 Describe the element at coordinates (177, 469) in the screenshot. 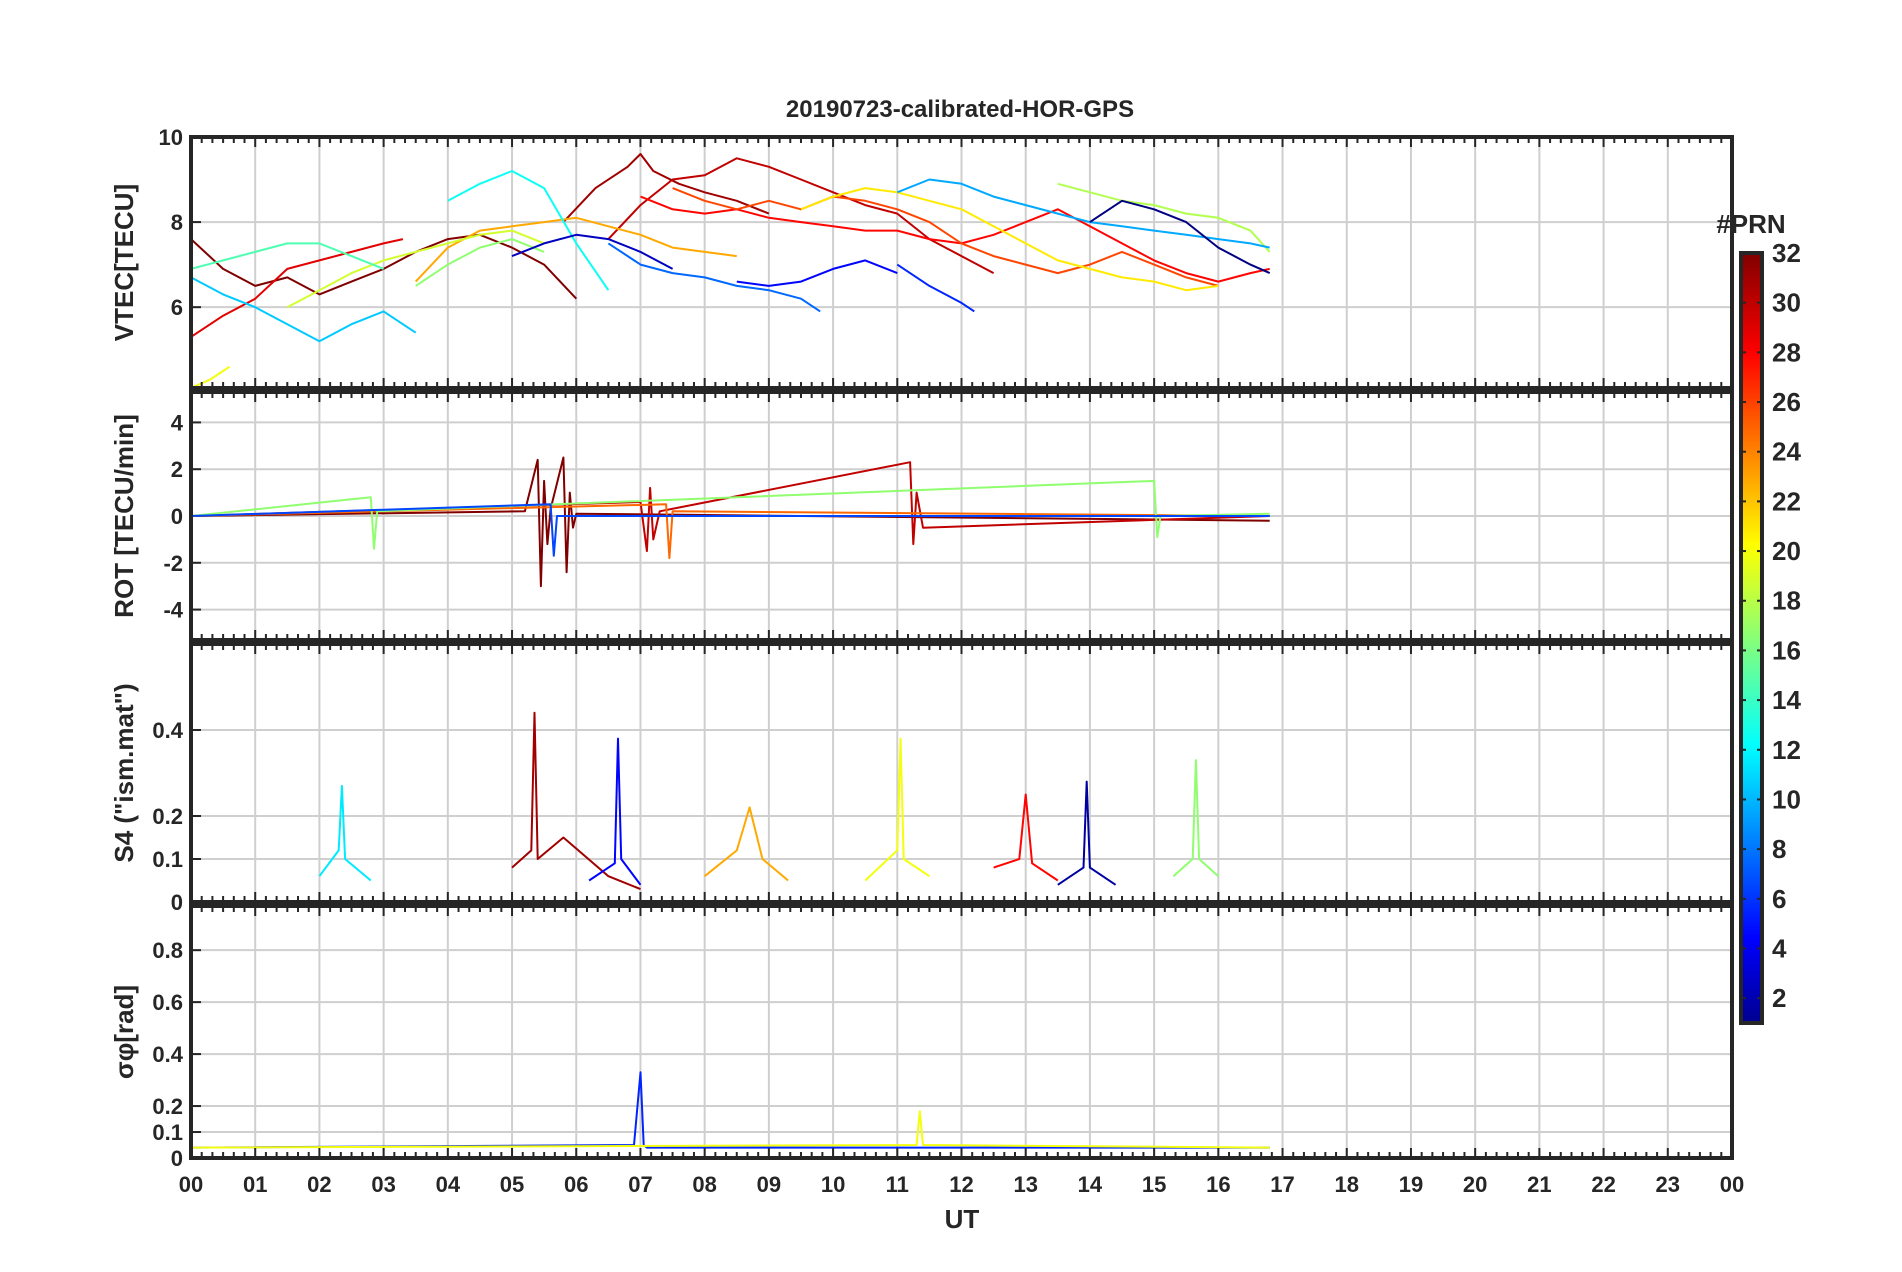

I see `y-tick-label: 2` at that location.